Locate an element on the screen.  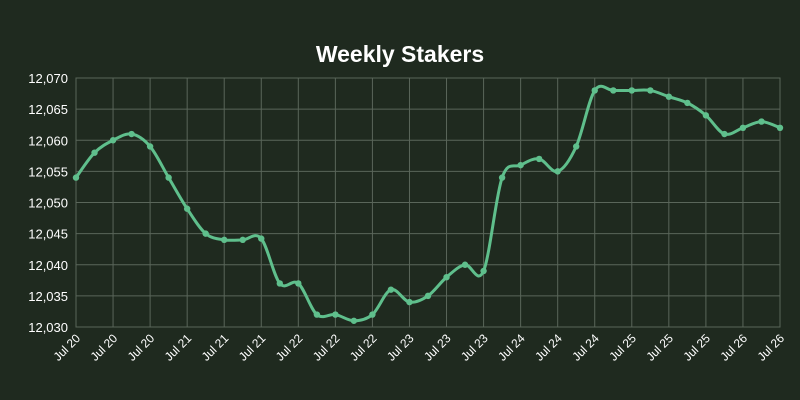
y-tick-label: 12,030 is located at coordinates (48, 327).